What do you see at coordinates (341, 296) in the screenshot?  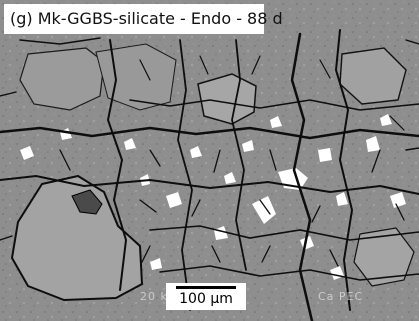 I see `watermark-right: Ca PEC` at bounding box center [341, 296].